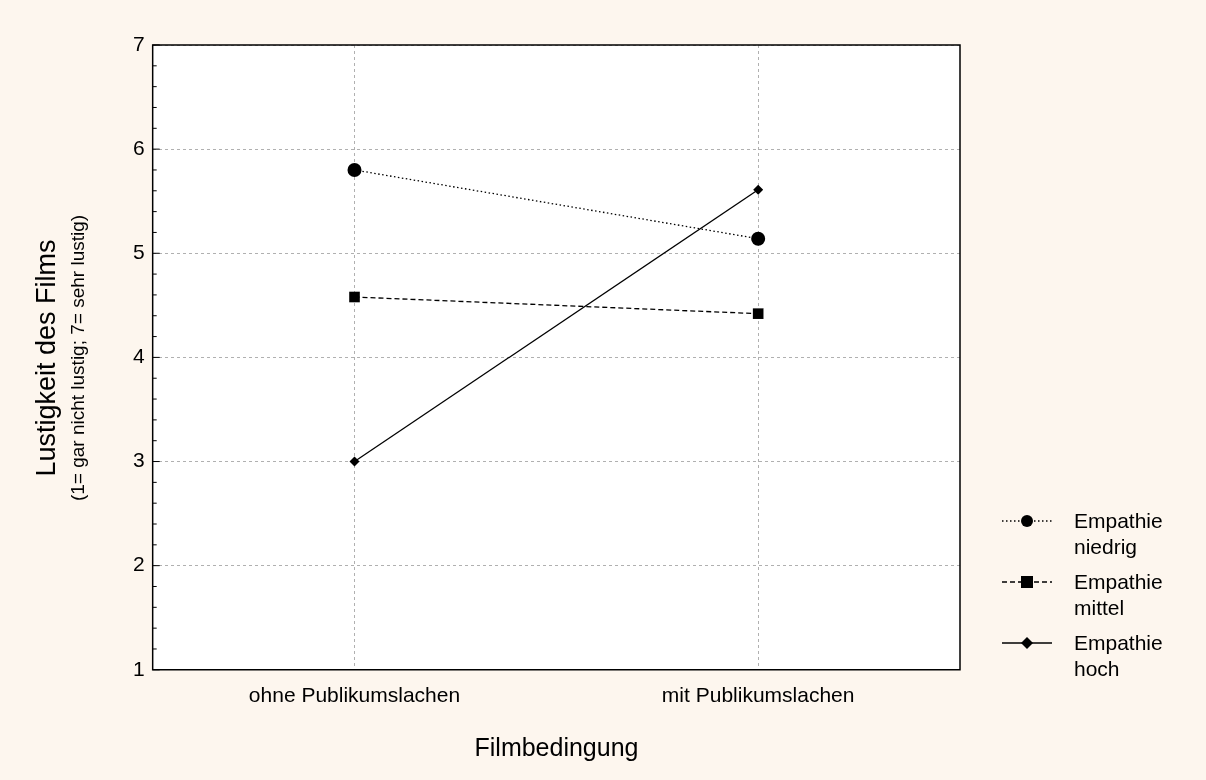 The width and height of the screenshot is (1206, 780). I want to click on y-tick-label: 6, so click(138, 147).